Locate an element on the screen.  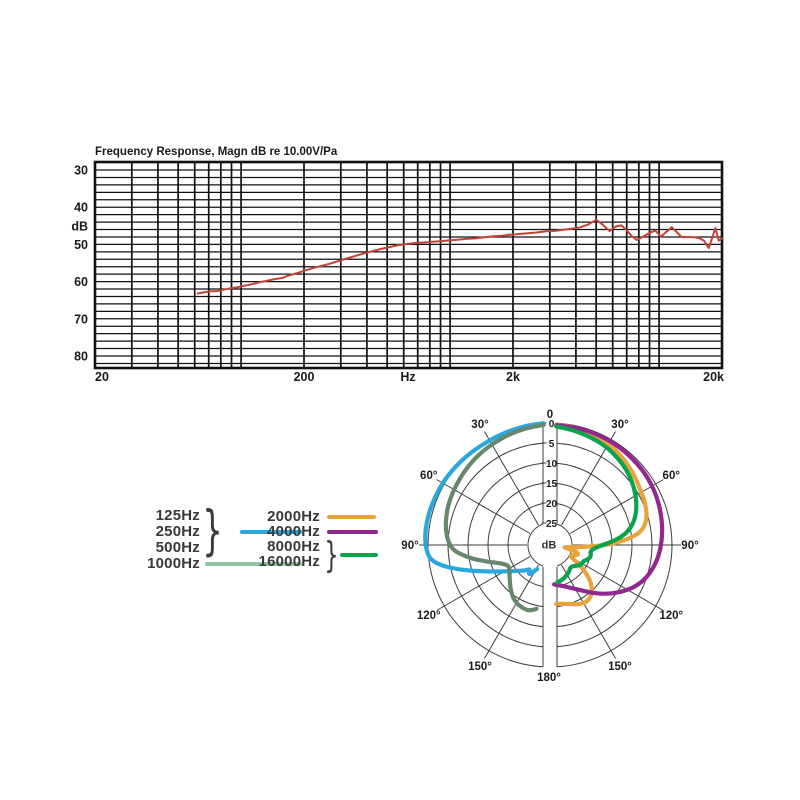
legend-line-2000hz is located at coordinates (351, 517).